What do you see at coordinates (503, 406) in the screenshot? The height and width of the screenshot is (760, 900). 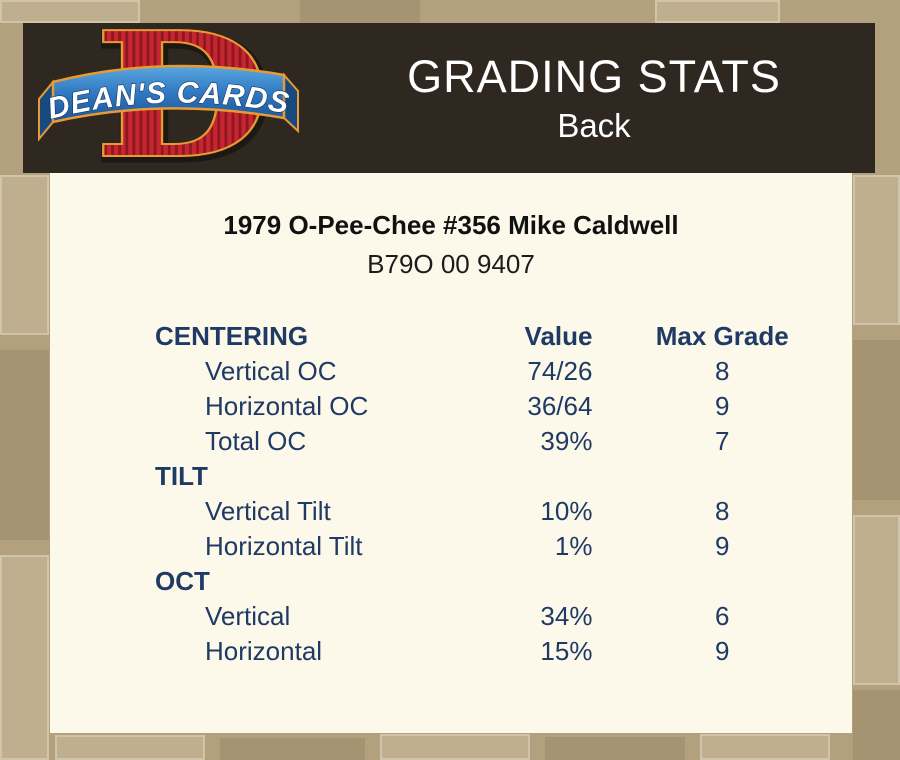 I see `table-row: Horizontal OC 36/64 9` at bounding box center [503, 406].